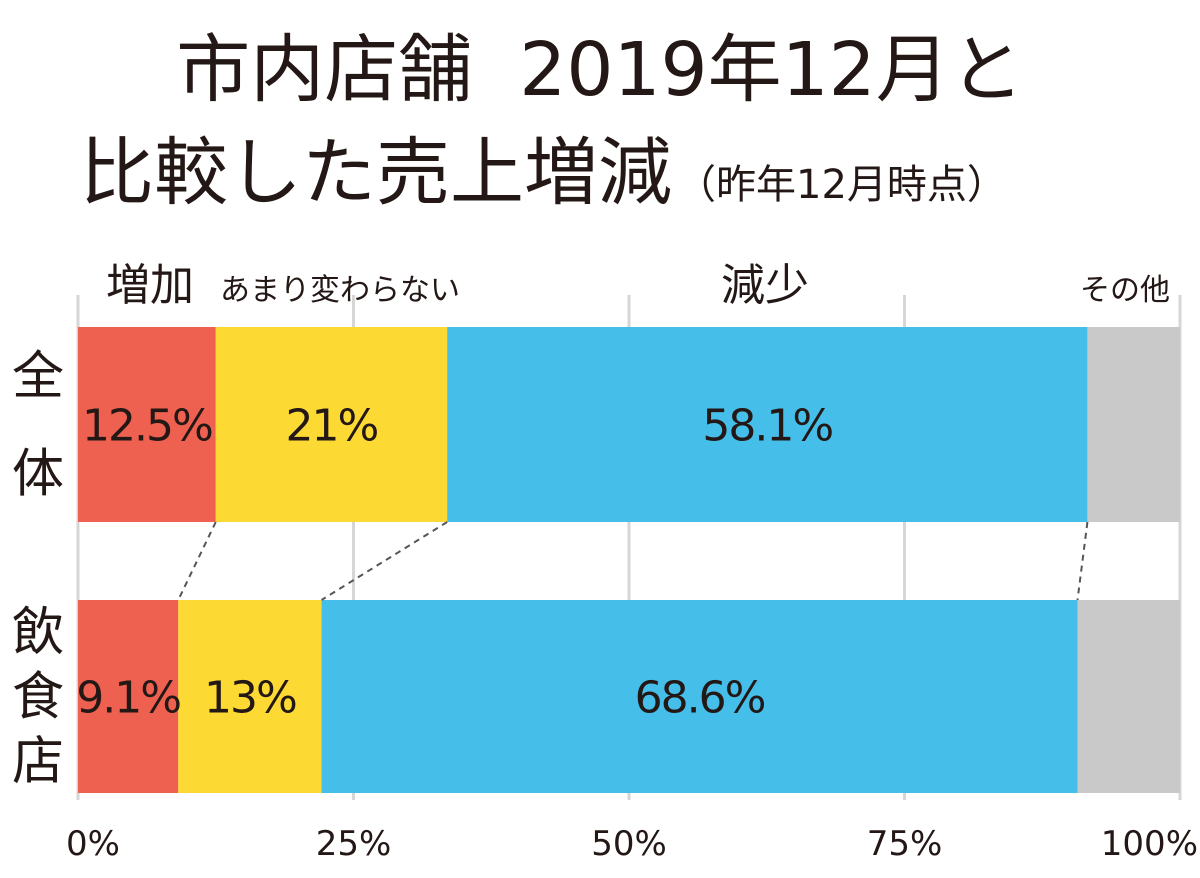 This screenshot has width=1200, height=878. I want to click on x-tick-label: 0%, so click(93, 844).